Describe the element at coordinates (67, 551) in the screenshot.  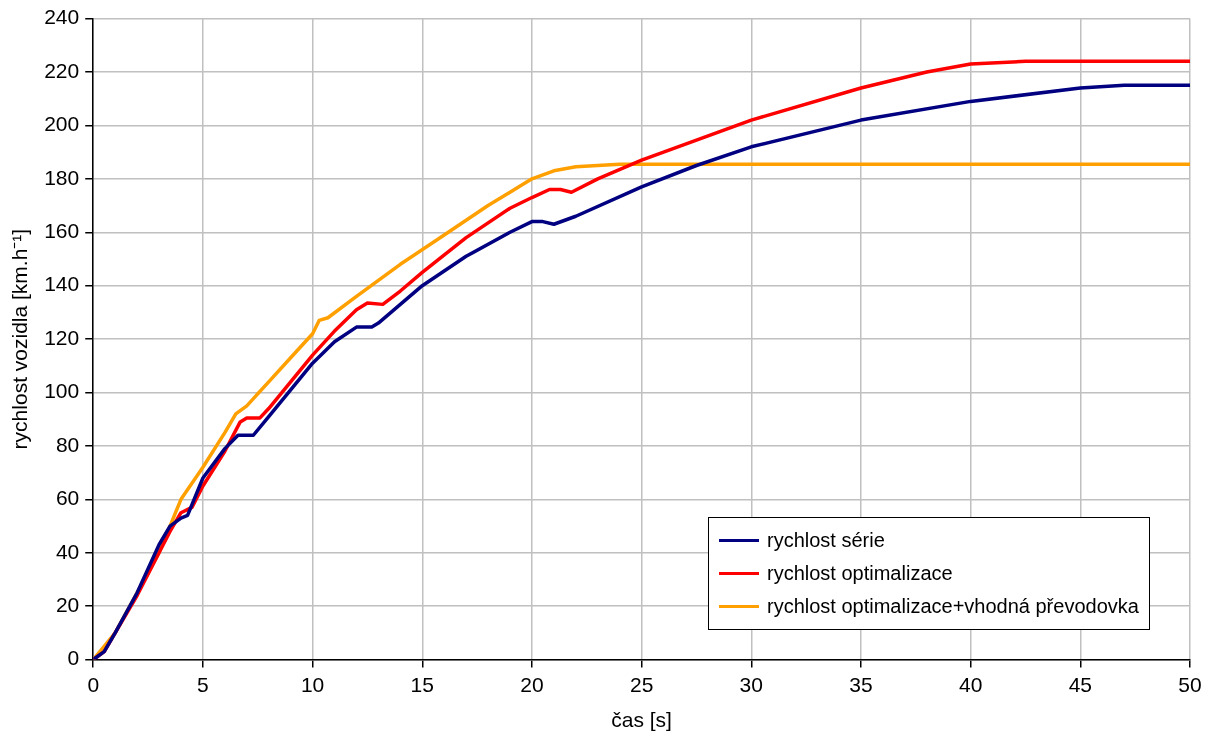
I see `y-tick-label: 40` at that location.